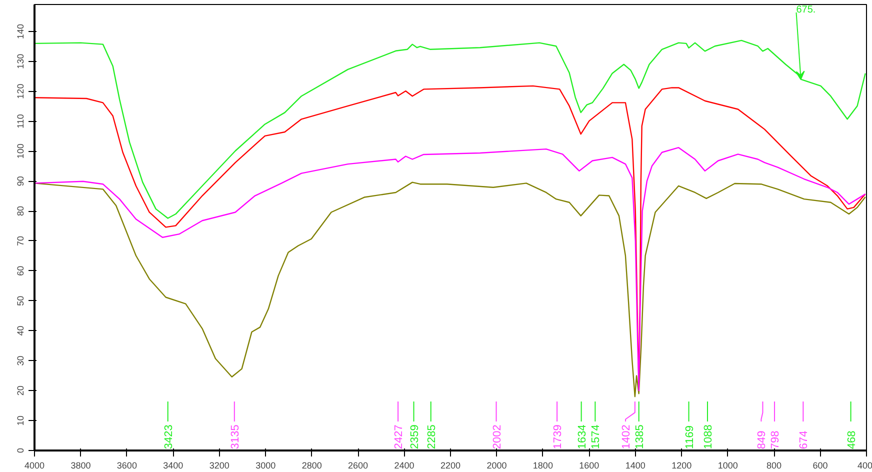 The image size is (872, 472). Describe the element at coordinates (852, 440) in the screenshot. I see `ref-line-label: 468` at that location.